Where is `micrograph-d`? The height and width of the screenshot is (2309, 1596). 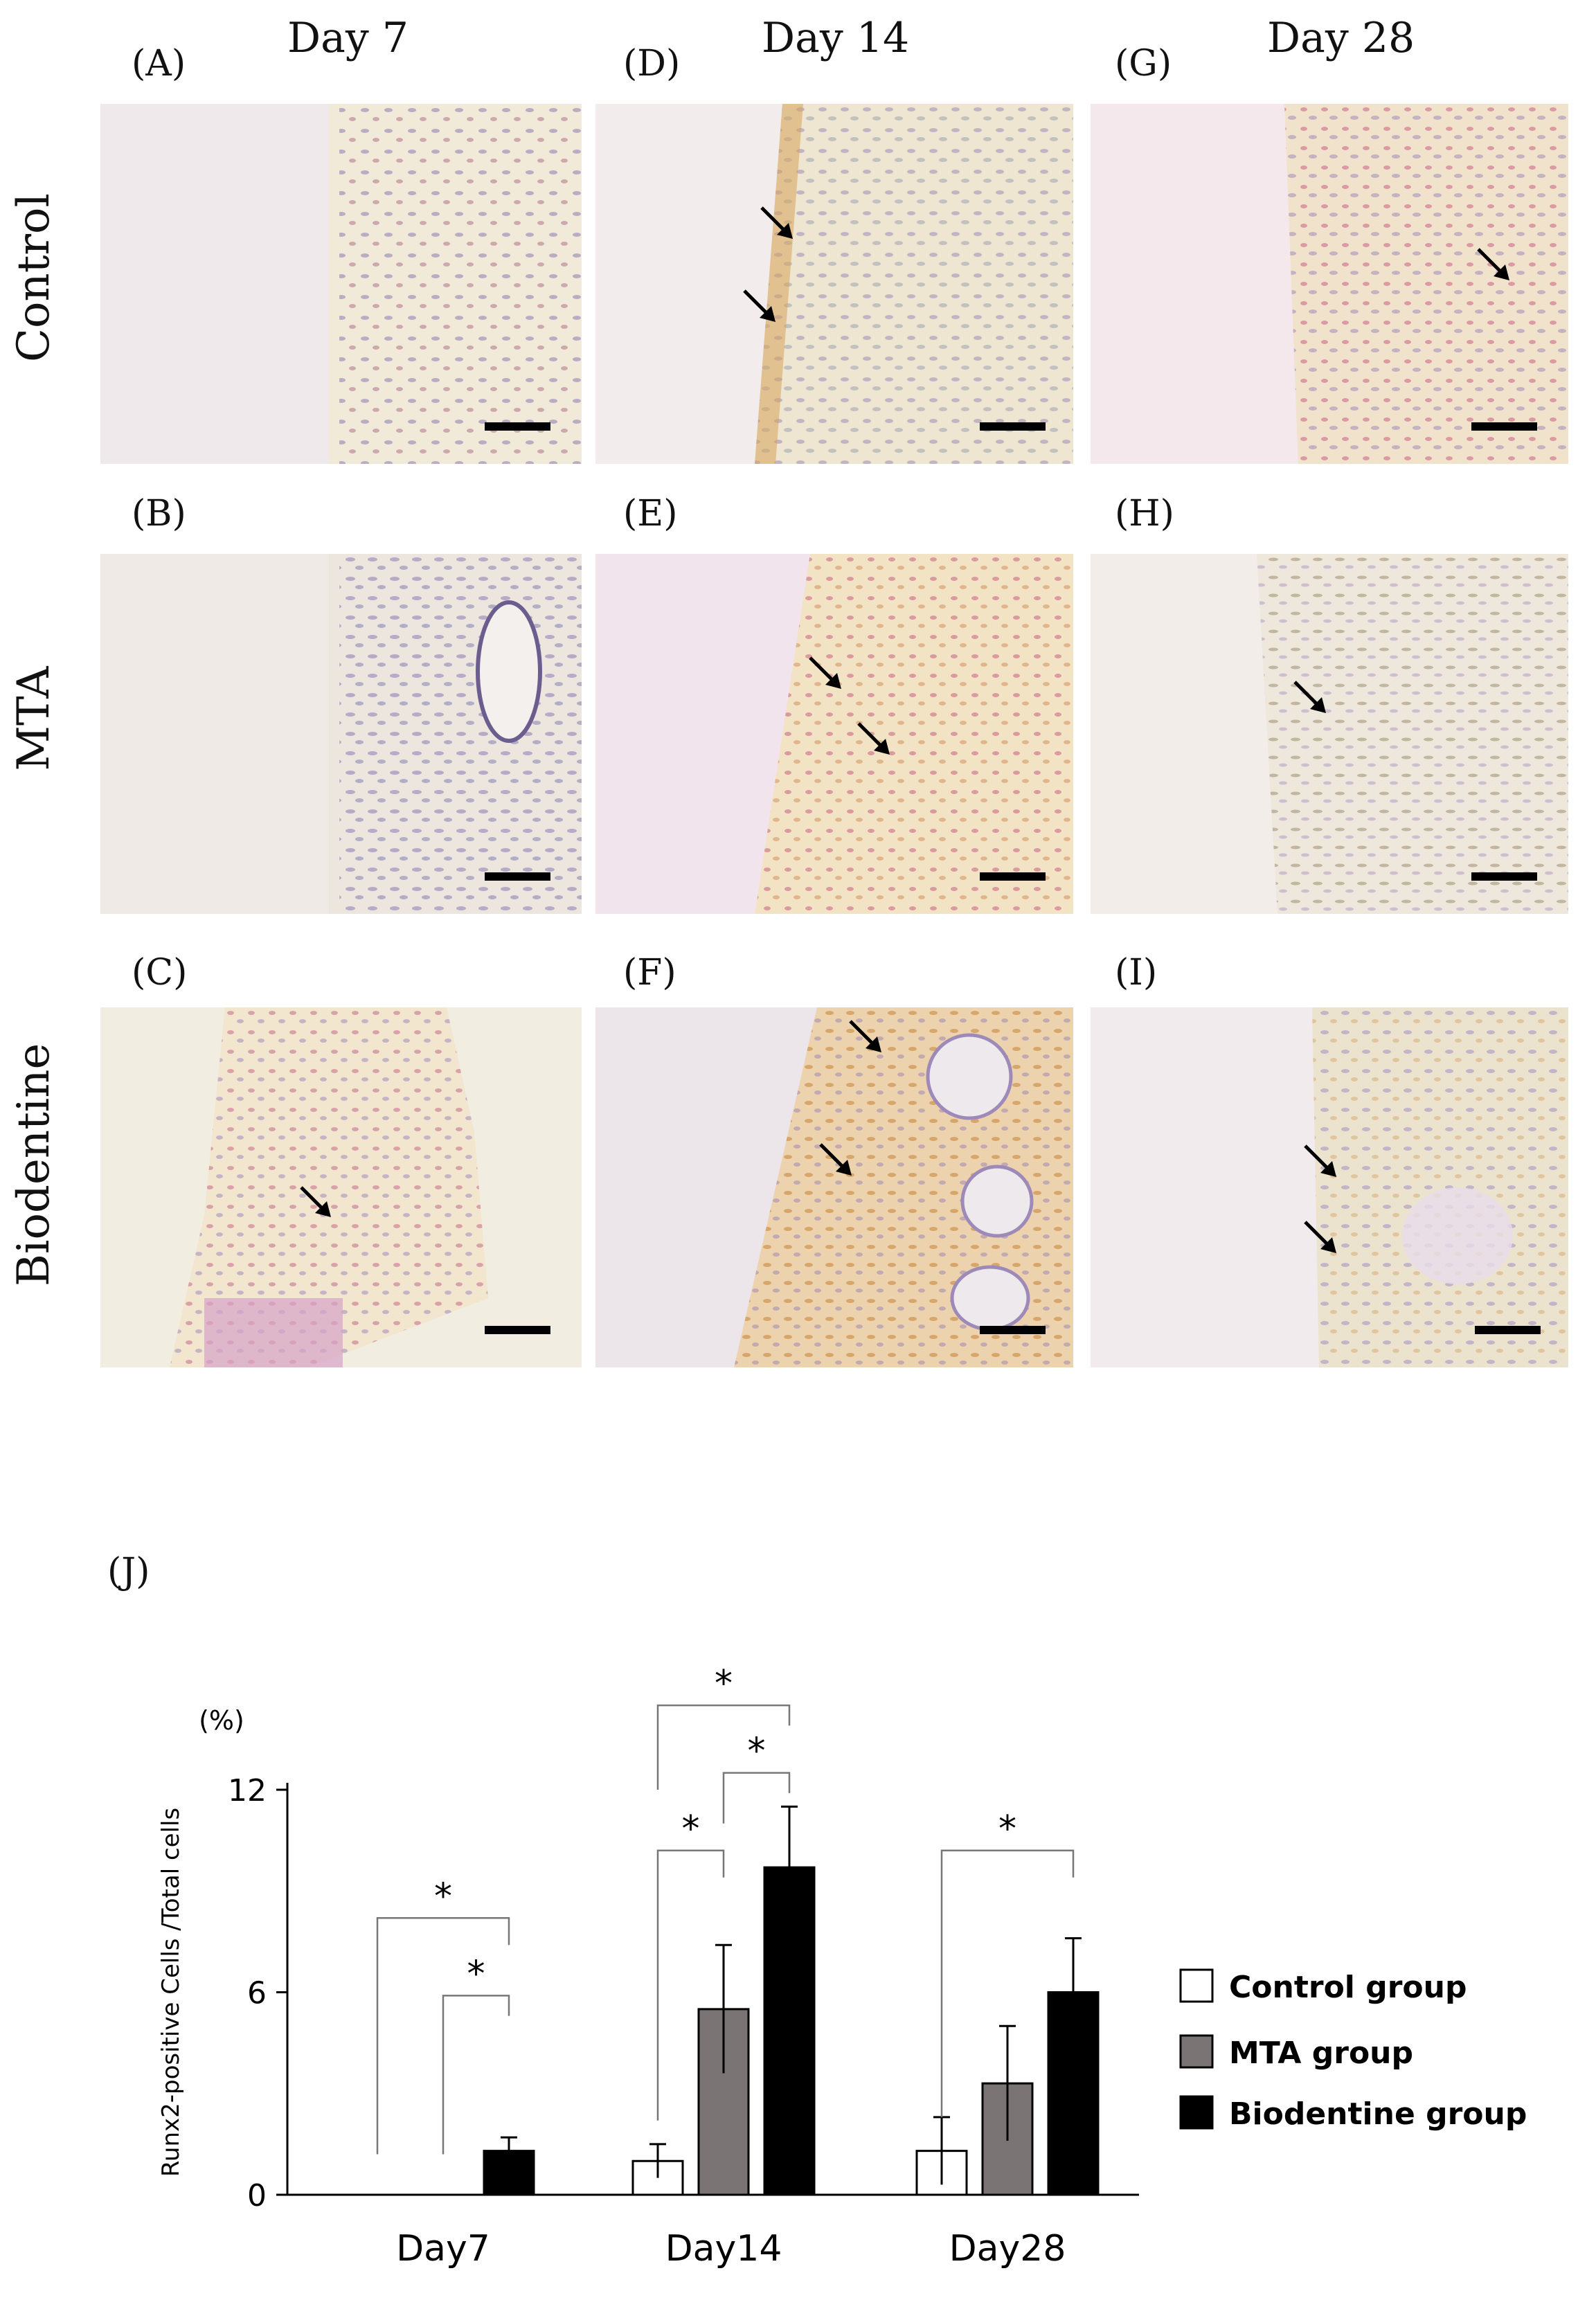 micrograph-d is located at coordinates (834, 284).